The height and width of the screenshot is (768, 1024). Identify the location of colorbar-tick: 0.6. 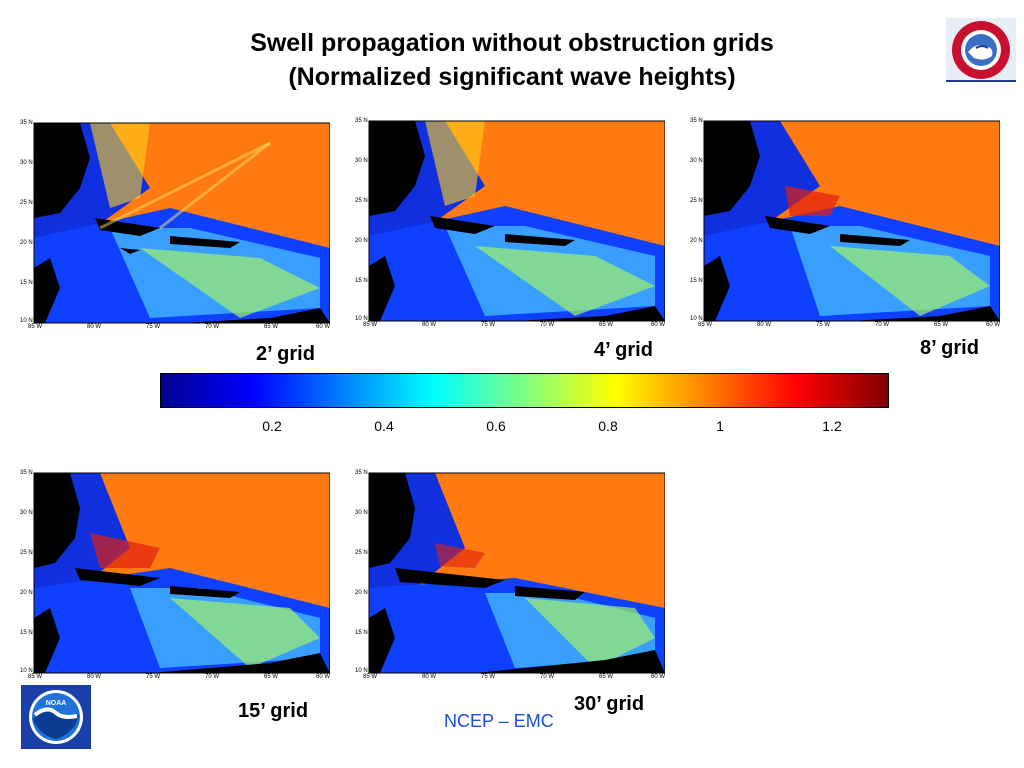
(496, 426).